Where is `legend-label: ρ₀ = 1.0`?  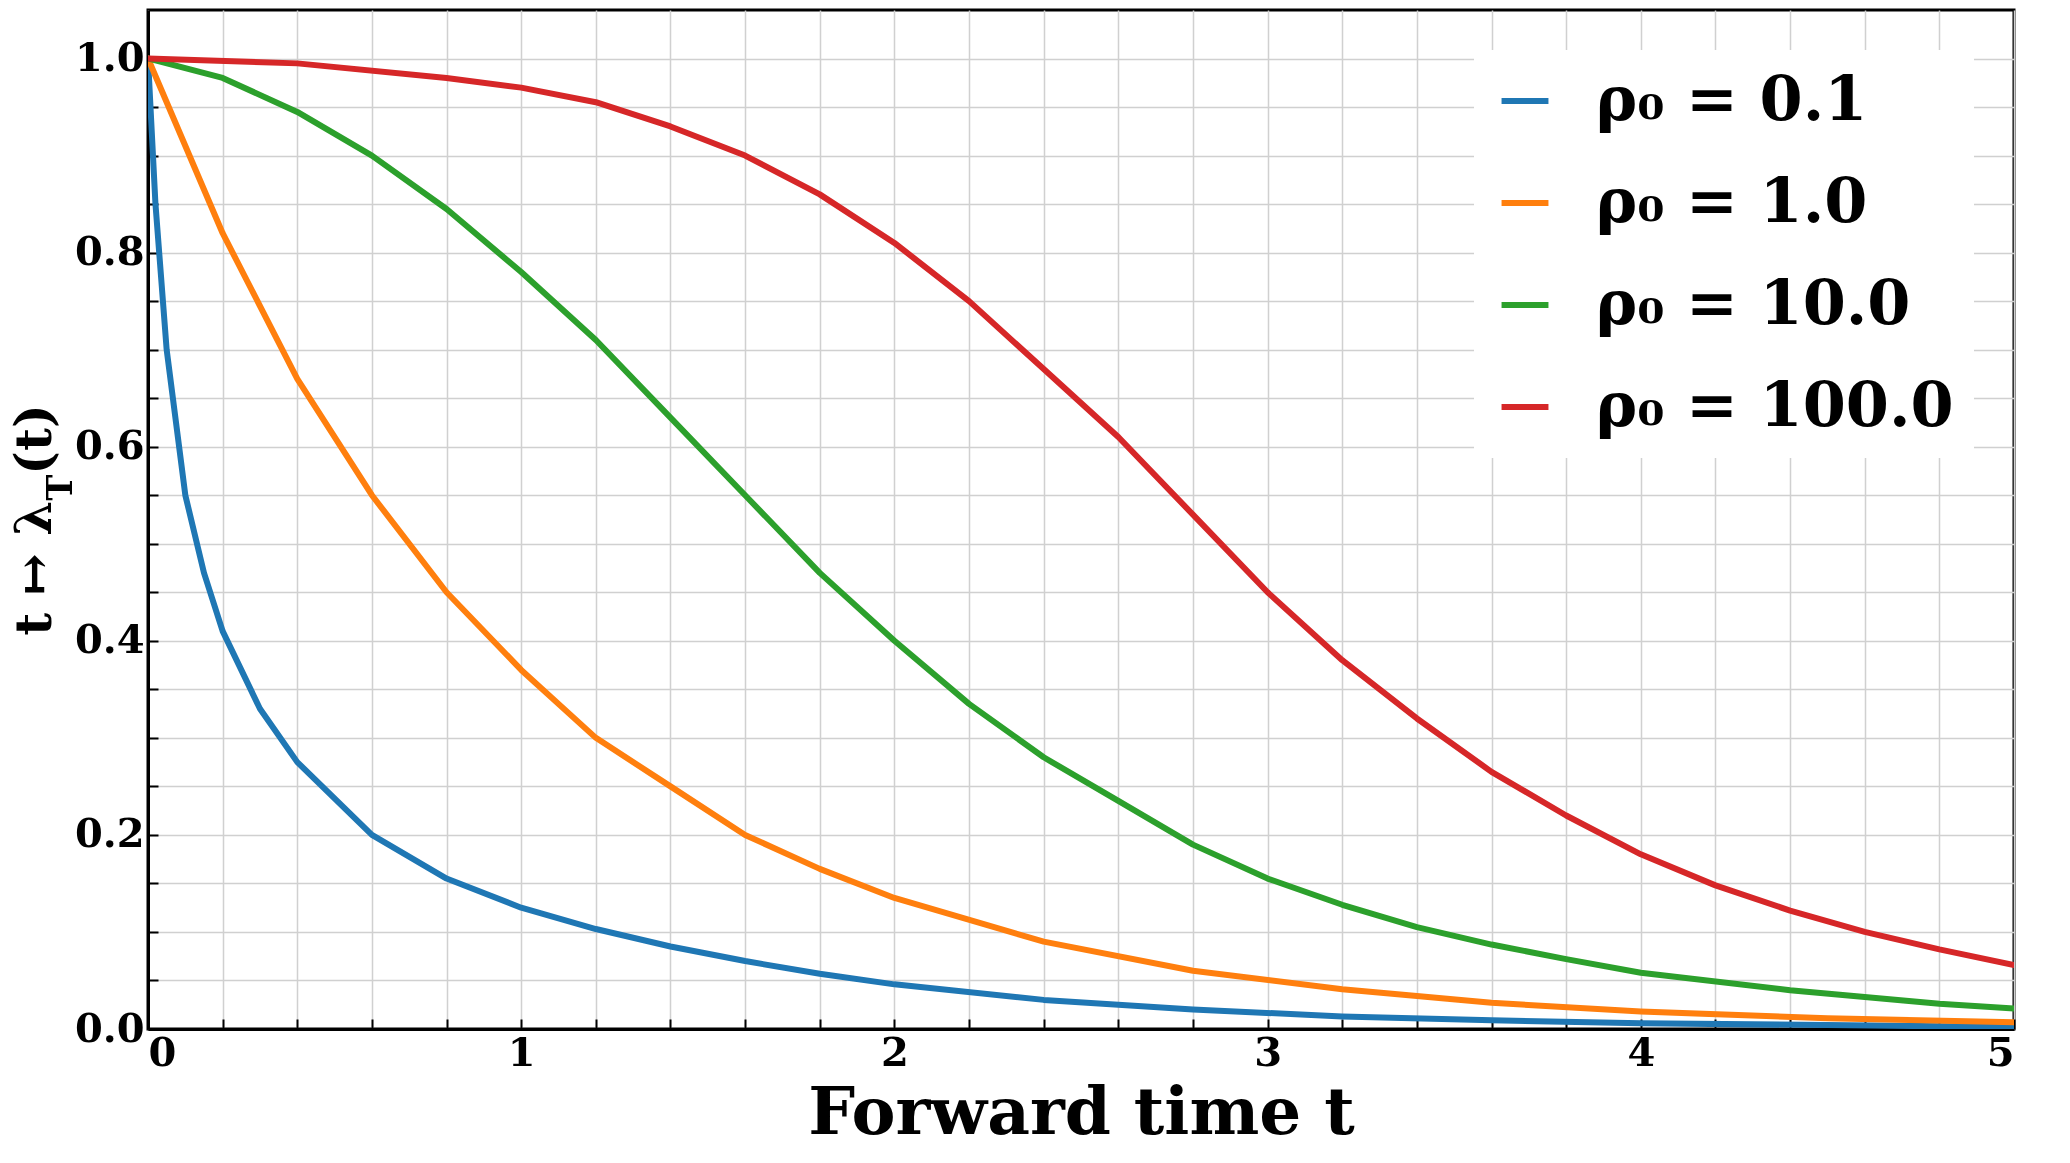
legend-label: ρ₀ = 1.0 is located at coordinates (1732, 200).